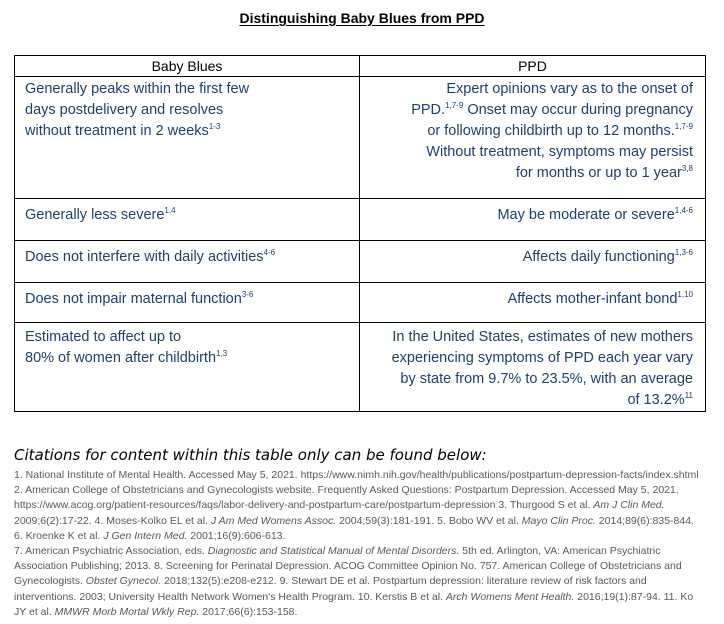 The image size is (724, 624). Describe the element at coordinates (269, 252) in the screenshot. I see `citation-superscript: 4-6` at that location.